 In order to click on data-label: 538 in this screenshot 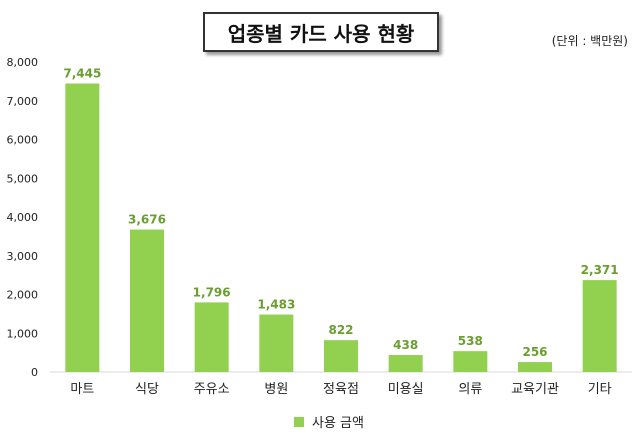, I will do `click(470, 341)`.